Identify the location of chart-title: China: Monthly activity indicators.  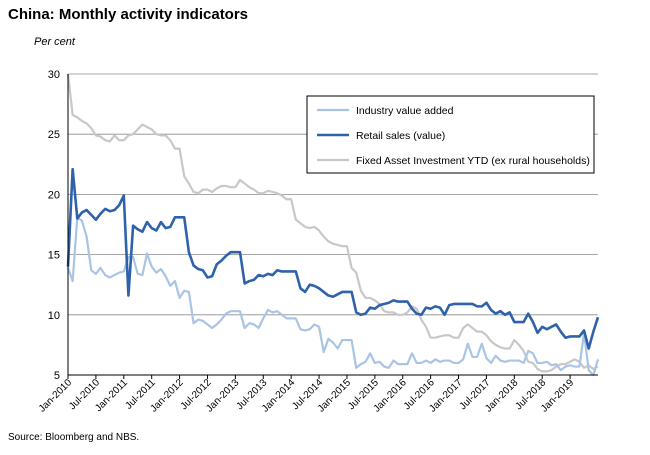
(128, 14).